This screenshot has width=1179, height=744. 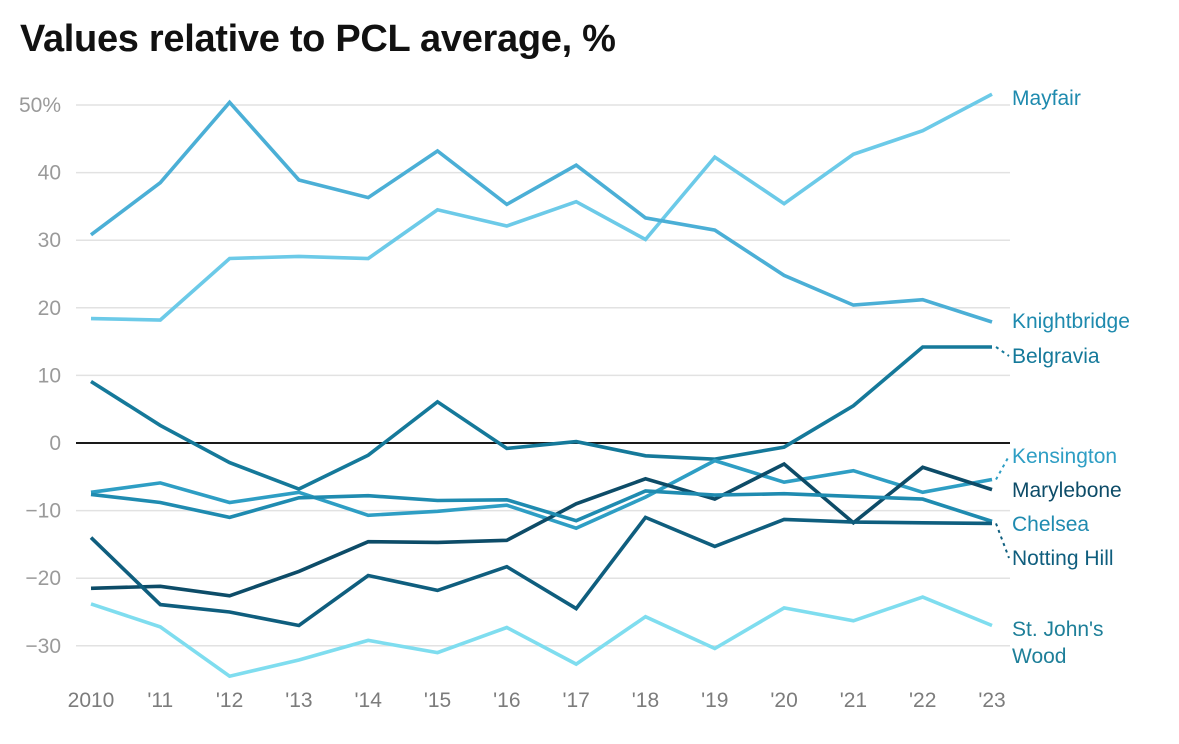 What do you see at coordinates (1046, 98) in the screenshot?
I see `series-label-mayfair: Mayfair` at bounding box center [1046, 98].